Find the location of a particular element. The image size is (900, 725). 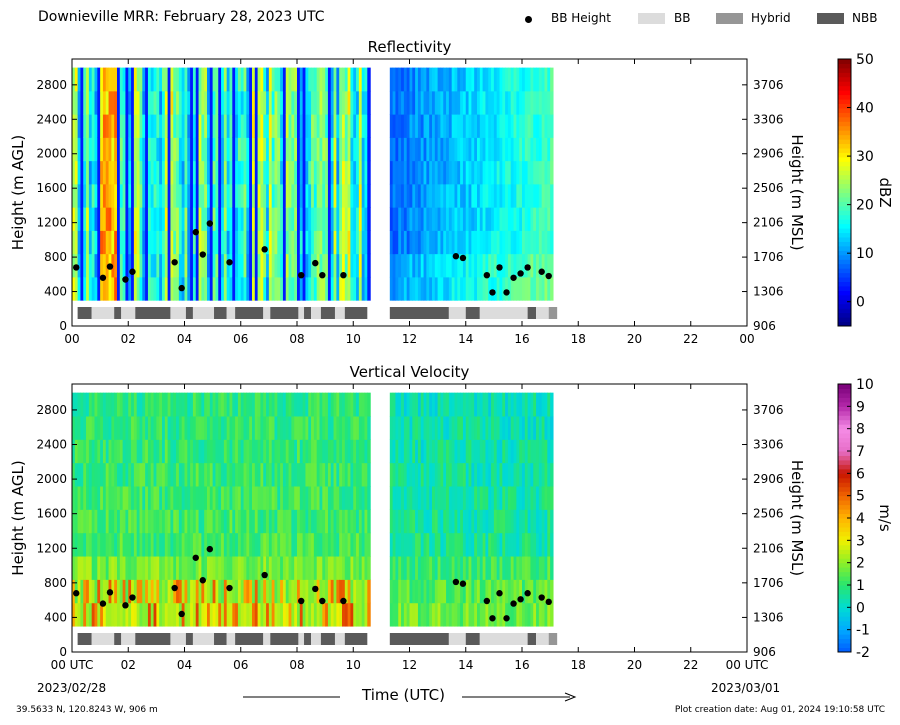

x-tick-label: 10 is located at coordinates (353, 339).